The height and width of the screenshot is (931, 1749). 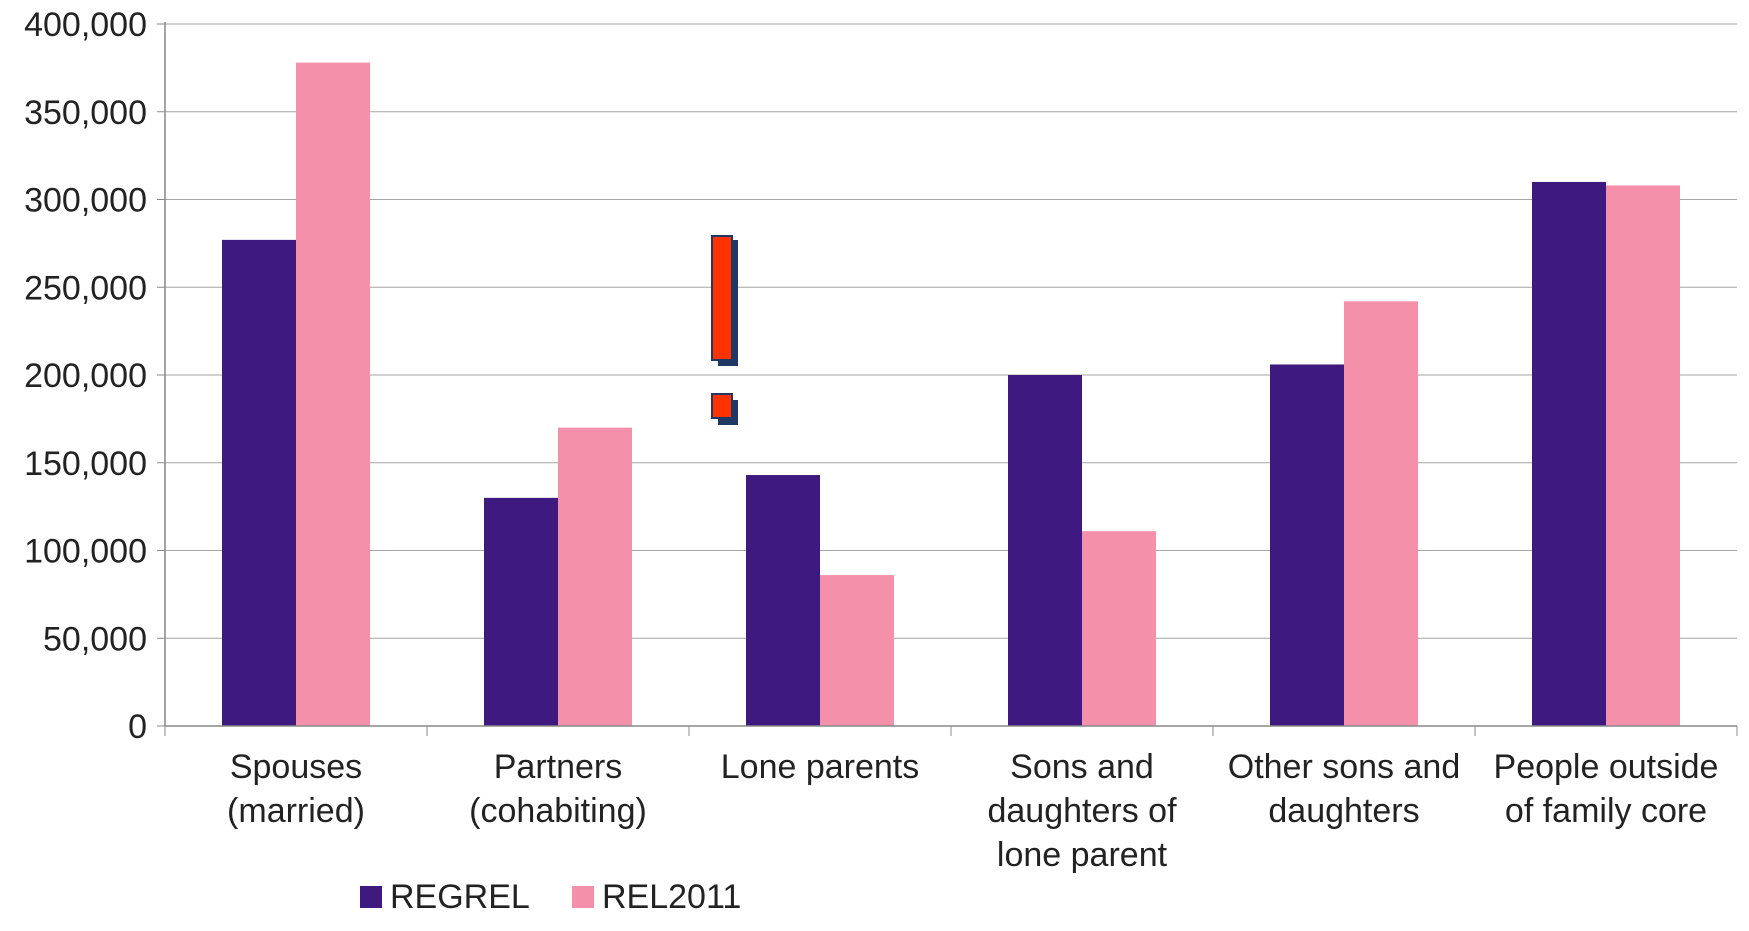 I want to click on y-tick-label: 250,000, so click(x=85, y=288).